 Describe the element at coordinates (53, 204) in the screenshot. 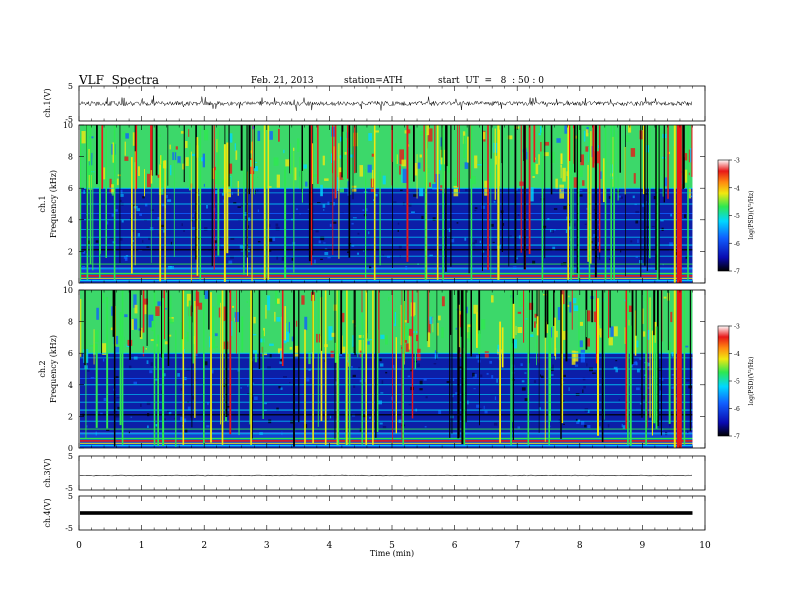

I see `spec1-ylabel: Frequency (kHz)` at that location.